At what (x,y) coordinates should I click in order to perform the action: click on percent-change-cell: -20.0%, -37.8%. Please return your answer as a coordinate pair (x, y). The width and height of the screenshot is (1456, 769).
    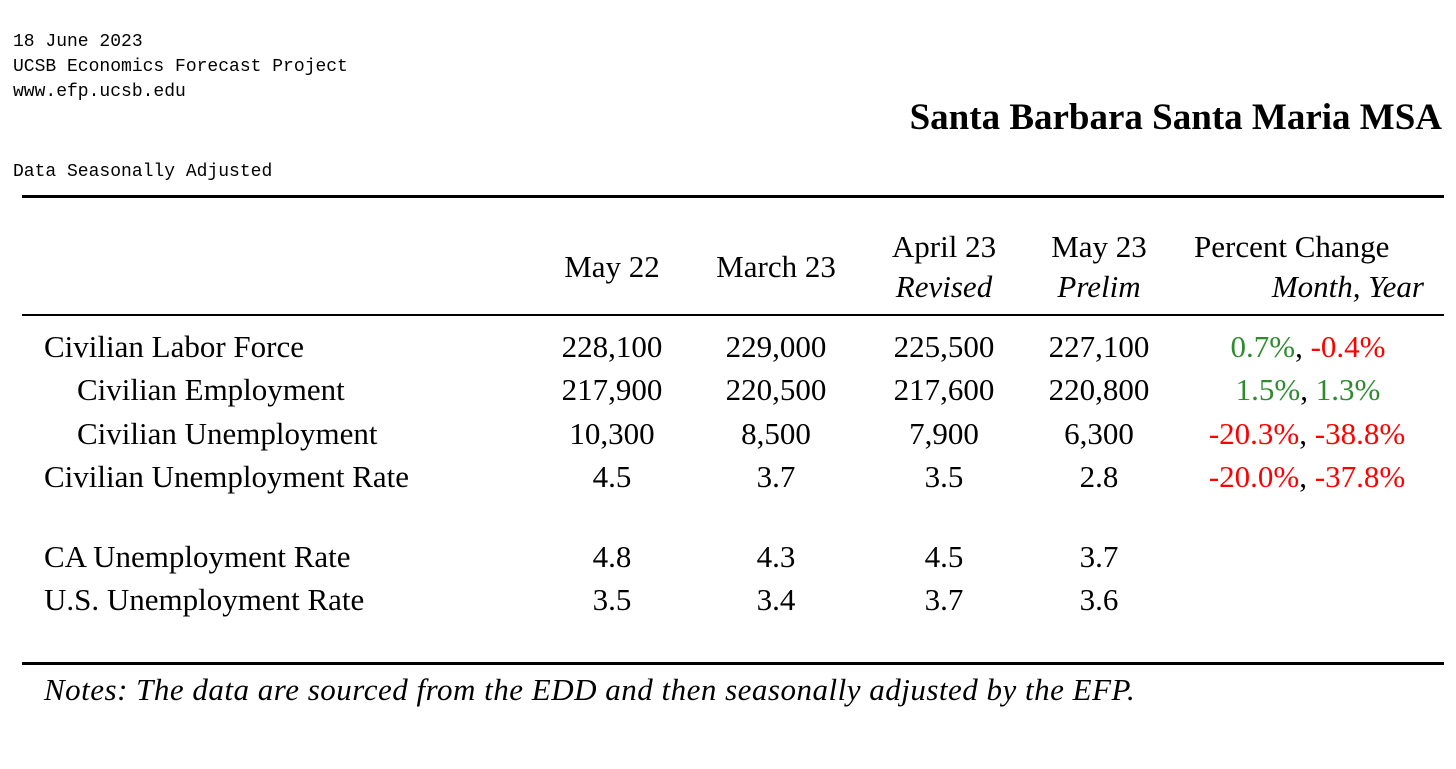
    Looking at the image, I should click on (1307, 477).